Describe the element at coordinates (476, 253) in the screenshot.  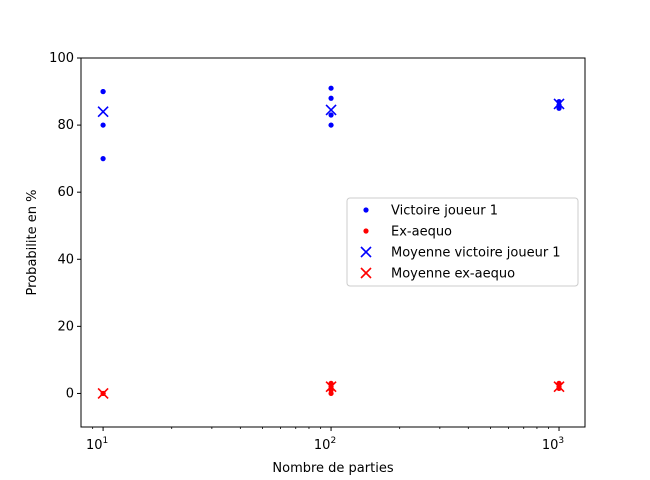
I see `legend-entry-label: Moyenne victoire joueur 1` at that location.